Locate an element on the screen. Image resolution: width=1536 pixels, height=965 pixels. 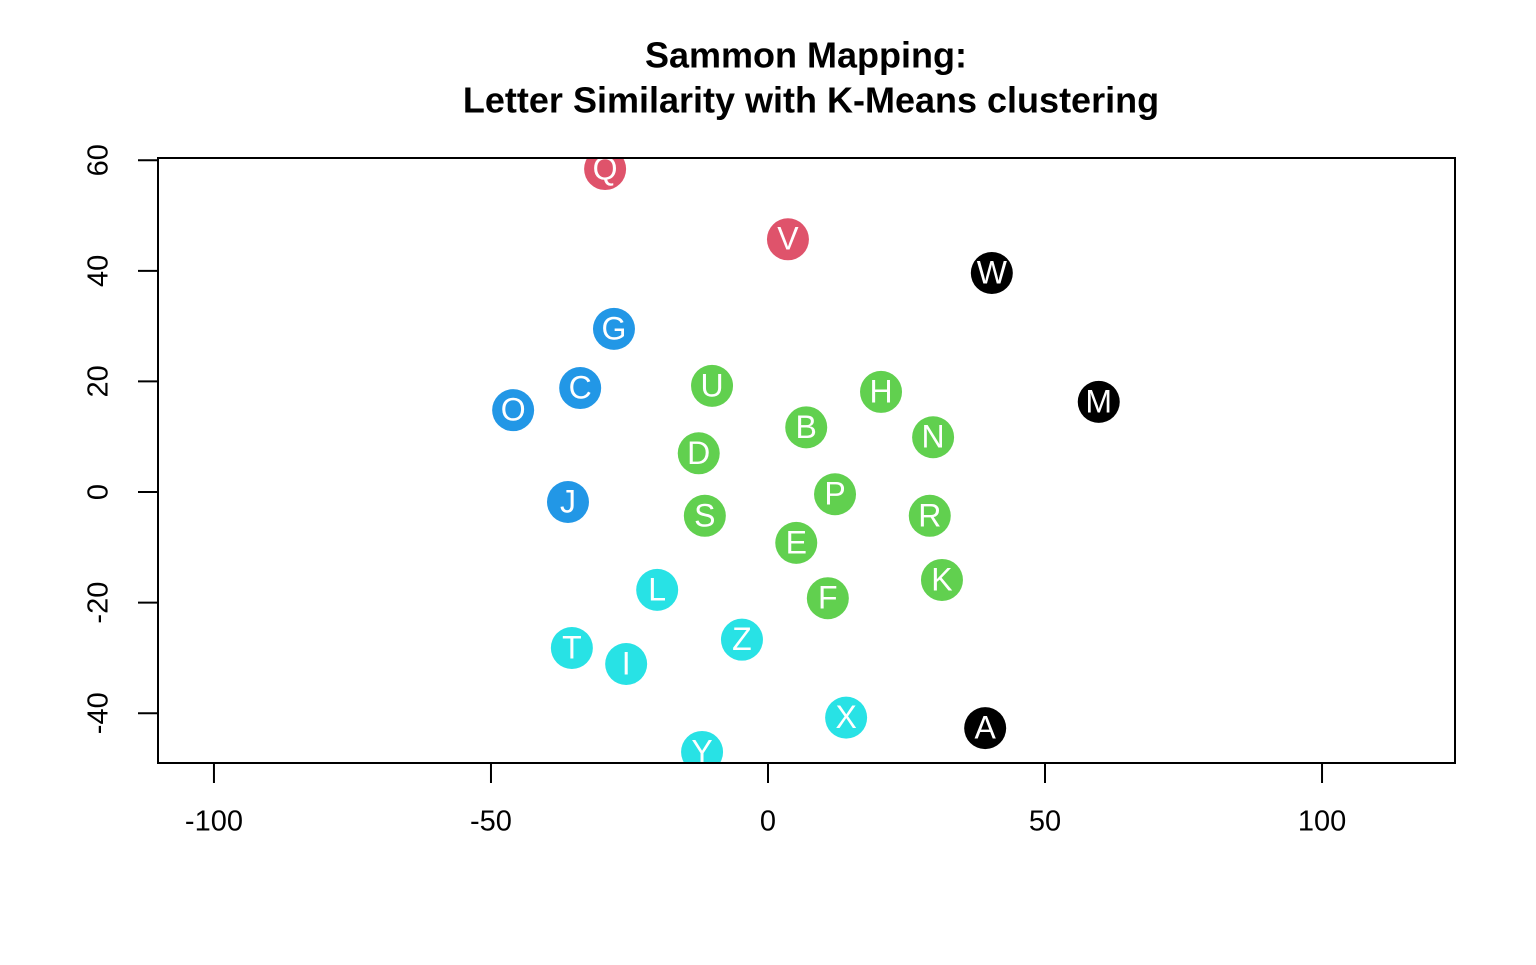
y-tick-label: 20 is located at coordinates (99, 381).